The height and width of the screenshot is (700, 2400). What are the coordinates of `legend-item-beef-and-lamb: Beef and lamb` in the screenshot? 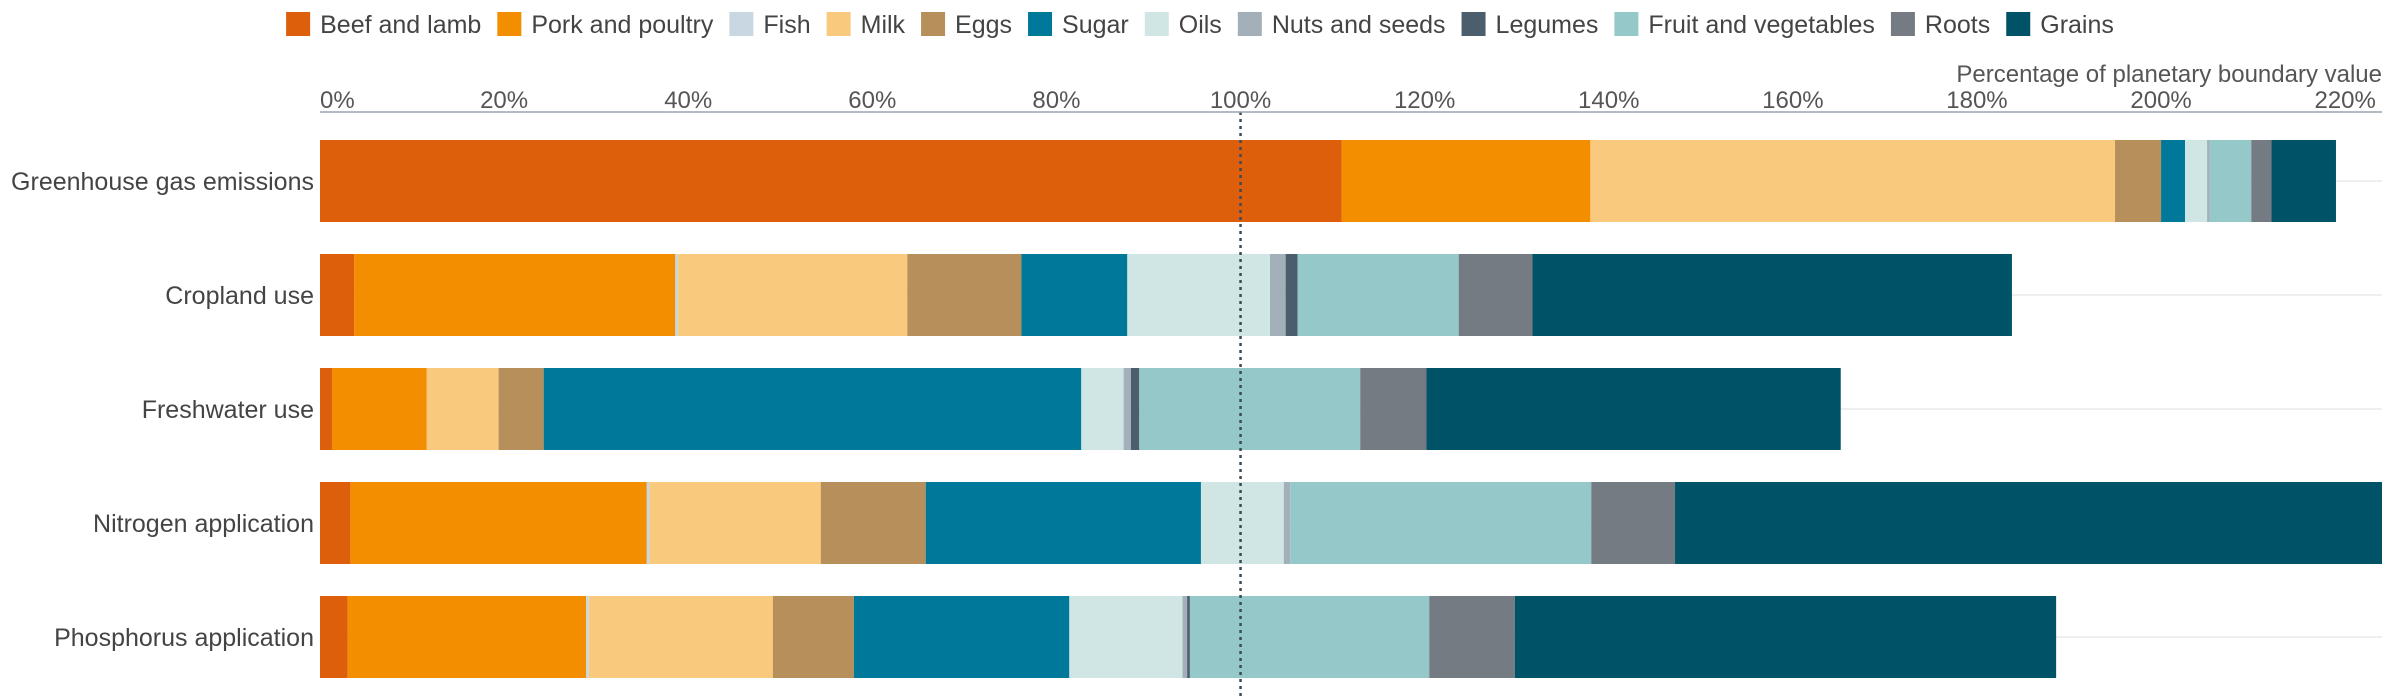 It's located at (383, 25).